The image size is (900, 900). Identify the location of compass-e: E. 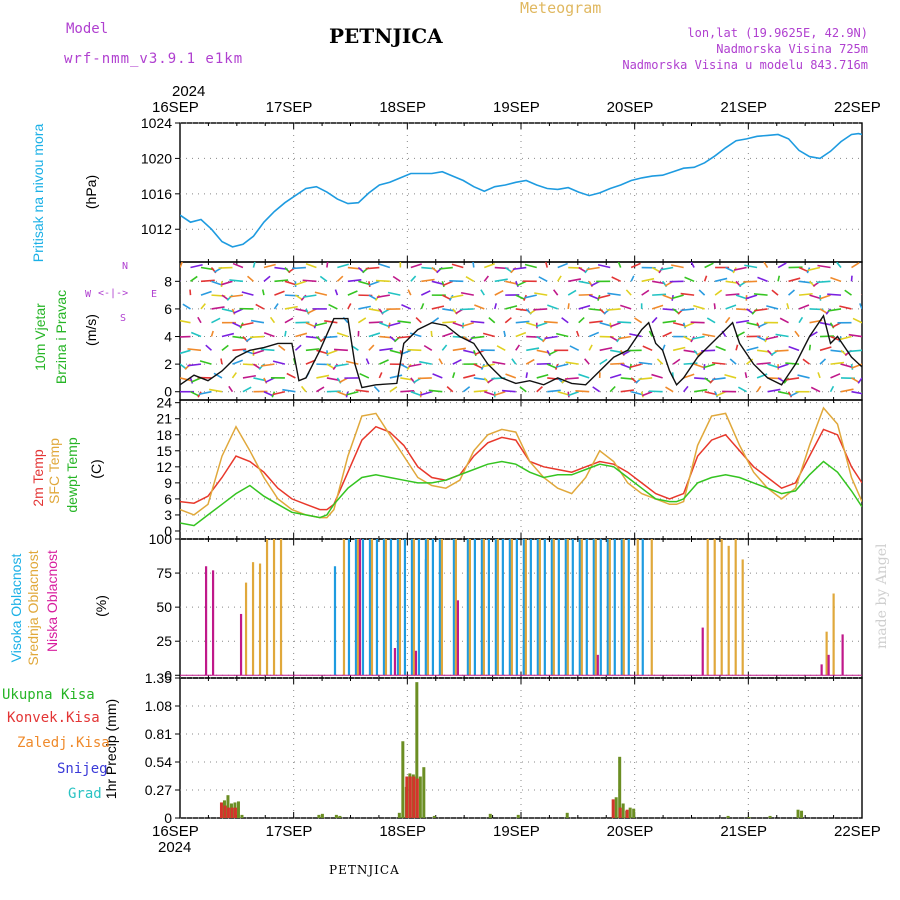
(154, 294).